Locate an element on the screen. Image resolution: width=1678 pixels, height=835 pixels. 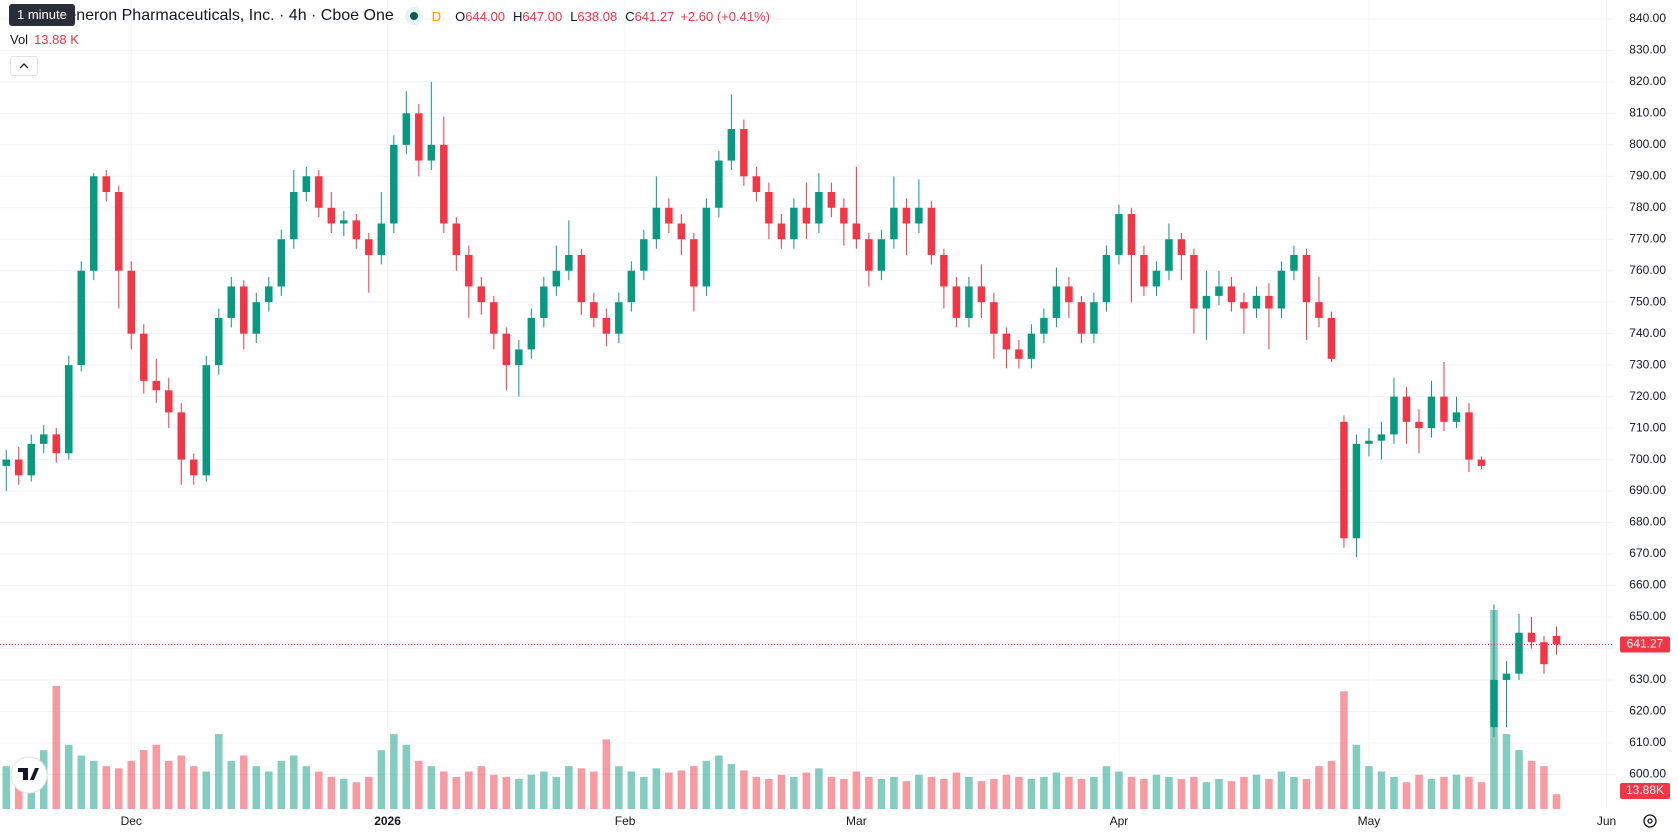
collapse-button is located at coordinates (24, 66).